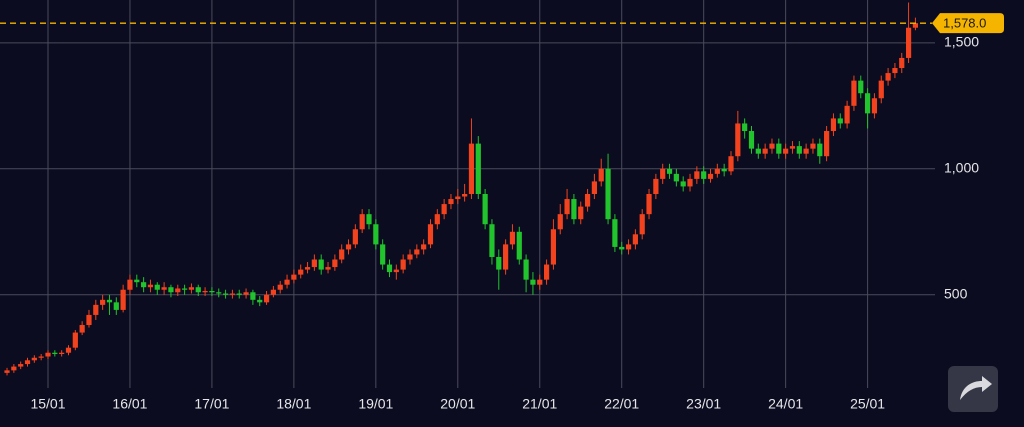 The image size is (1024, 427). What do you see at coordinates (956, 293) in the screenshot?
I see `y-tick-label: 500` at bounding box center [956, 293].